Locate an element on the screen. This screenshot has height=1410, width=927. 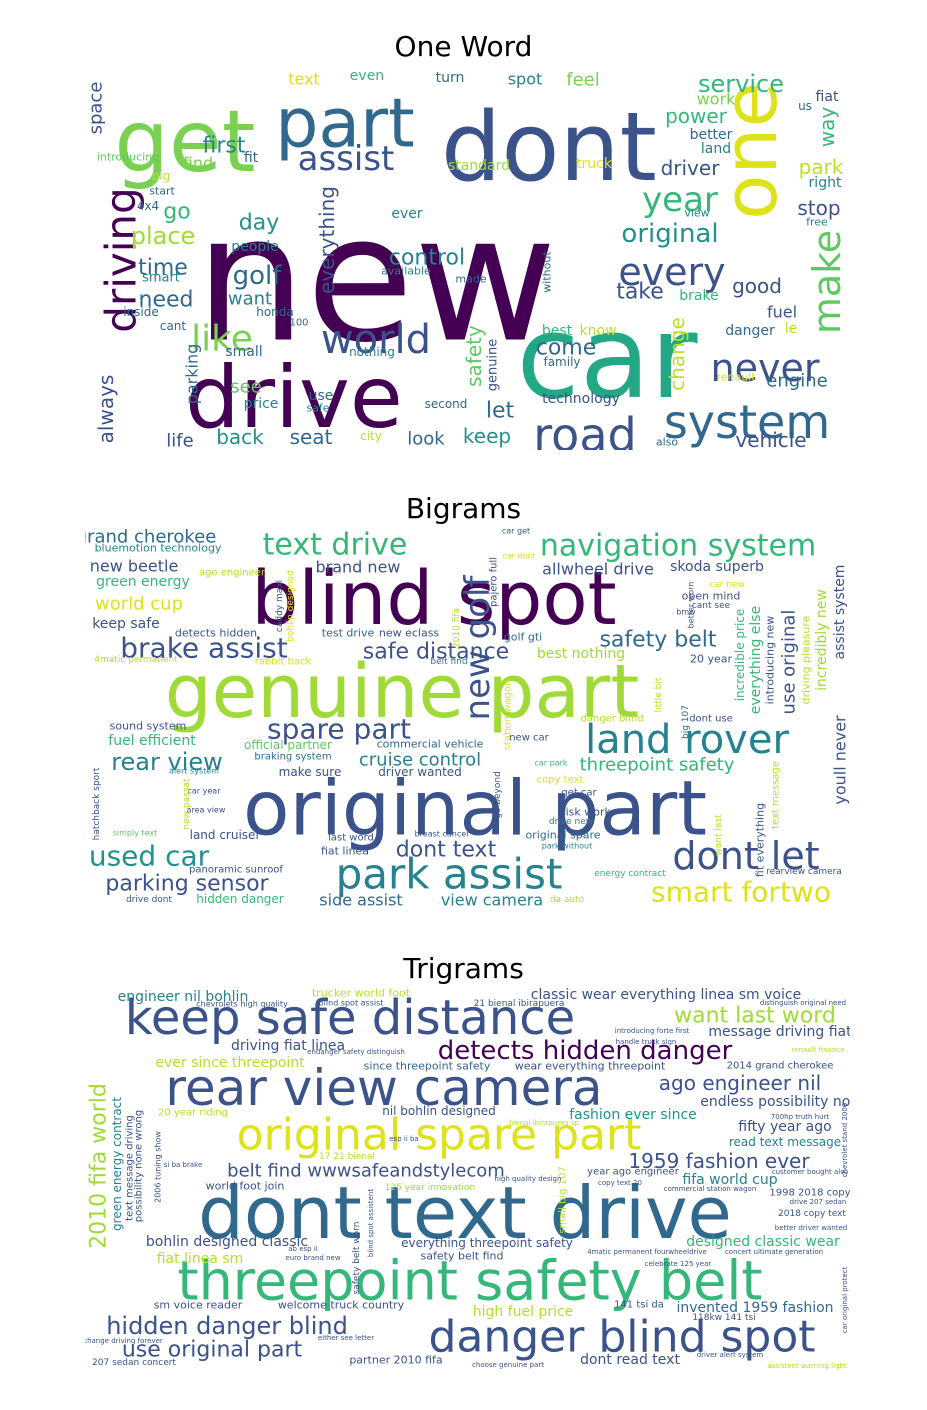
word-concert-ultimate-generation: concert ultimate generation is located at coordinates (774, 1252).